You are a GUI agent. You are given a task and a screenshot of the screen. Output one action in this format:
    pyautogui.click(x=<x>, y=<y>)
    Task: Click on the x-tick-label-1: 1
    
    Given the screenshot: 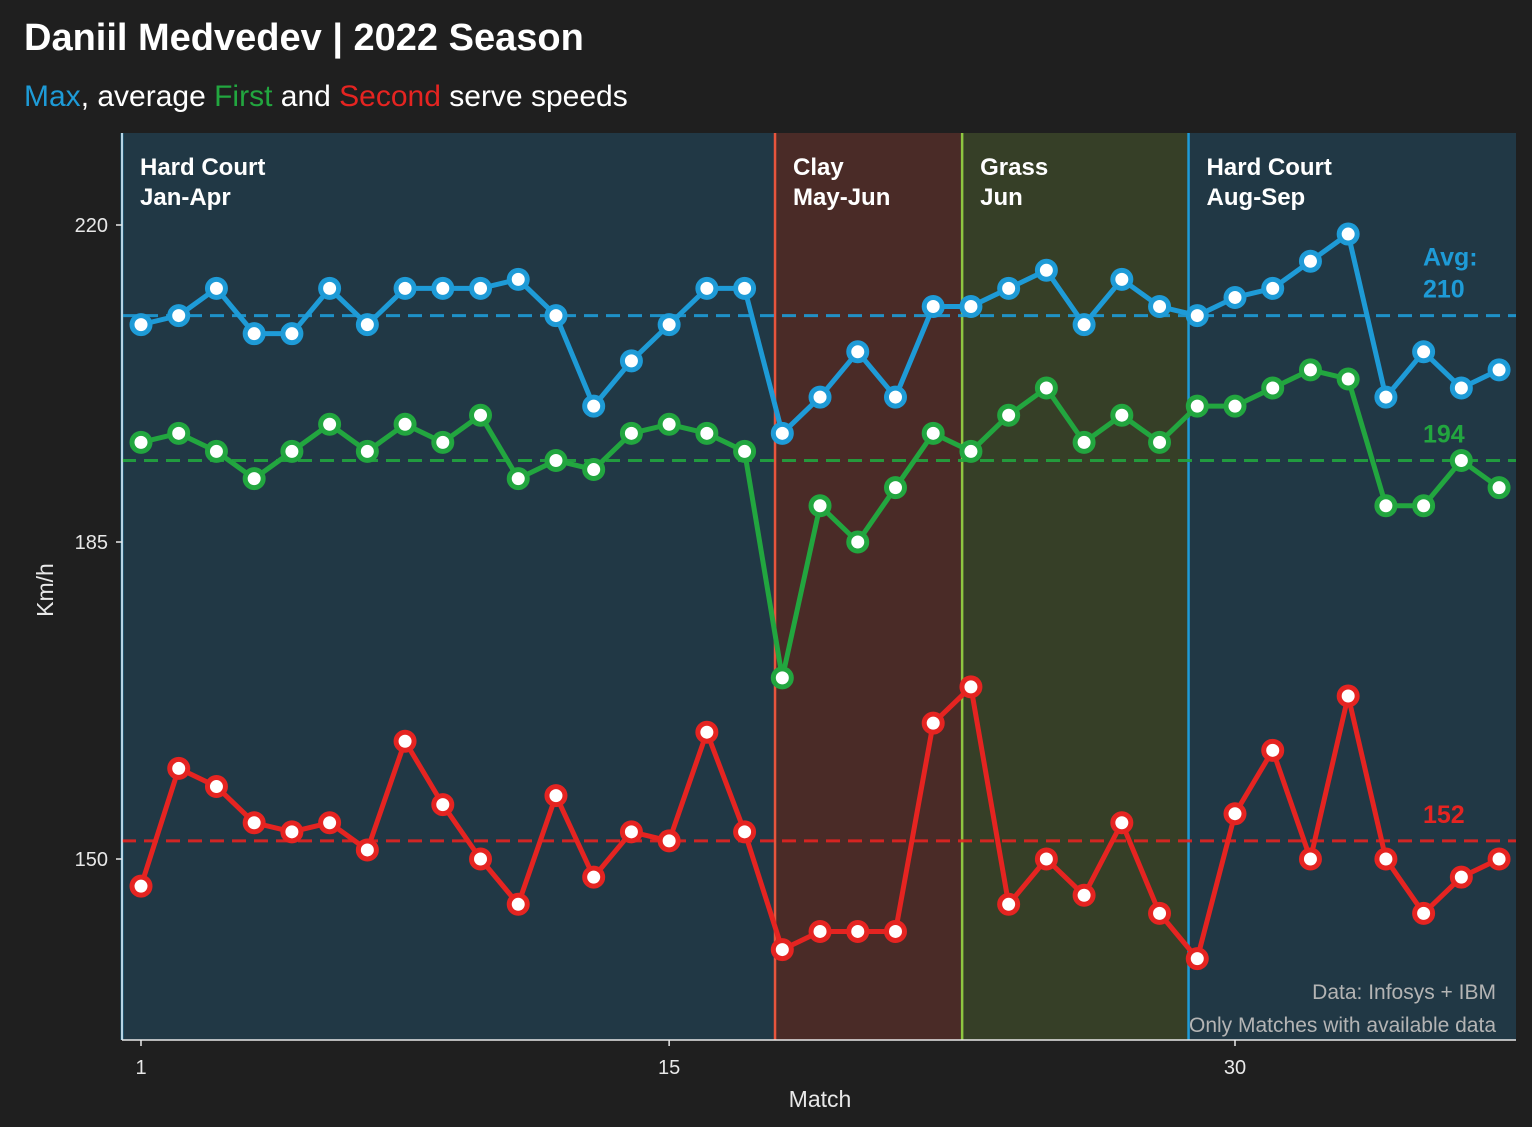 What is the action you would take?
    pyautogui.click(x=140, y=1068)
    